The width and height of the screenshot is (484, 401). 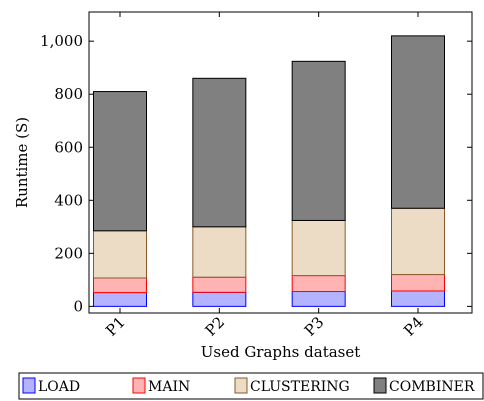 I want to click on bar-main-p3, so click(x=318, y=284).